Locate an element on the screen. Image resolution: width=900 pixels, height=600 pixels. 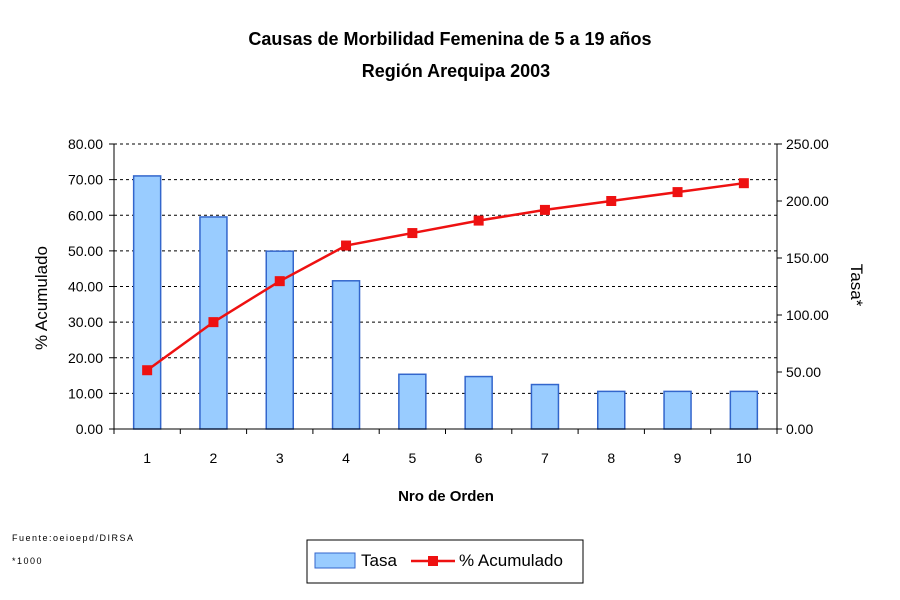
right-tick-label: 150.00 is located at coordinates (807, 258).